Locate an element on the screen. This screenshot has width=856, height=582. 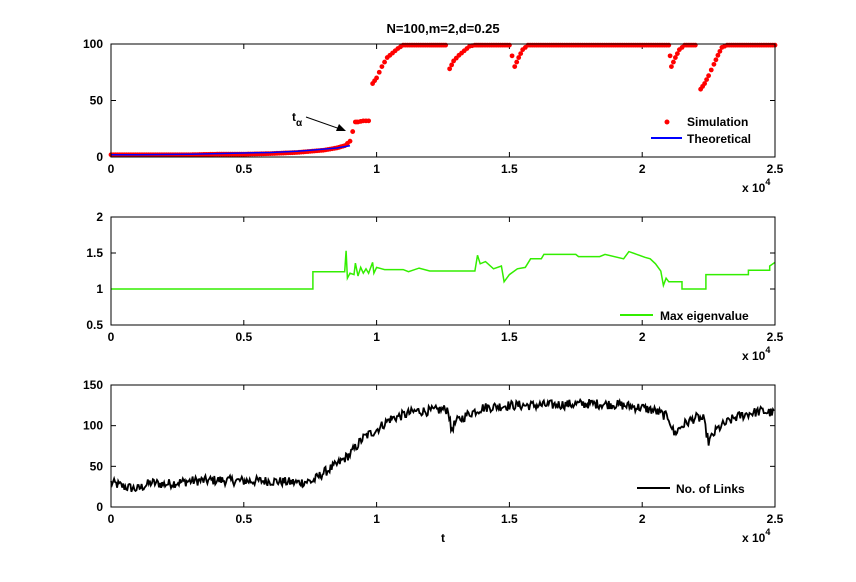
y-tick-label: 2 is located at coordinates (99, 217).